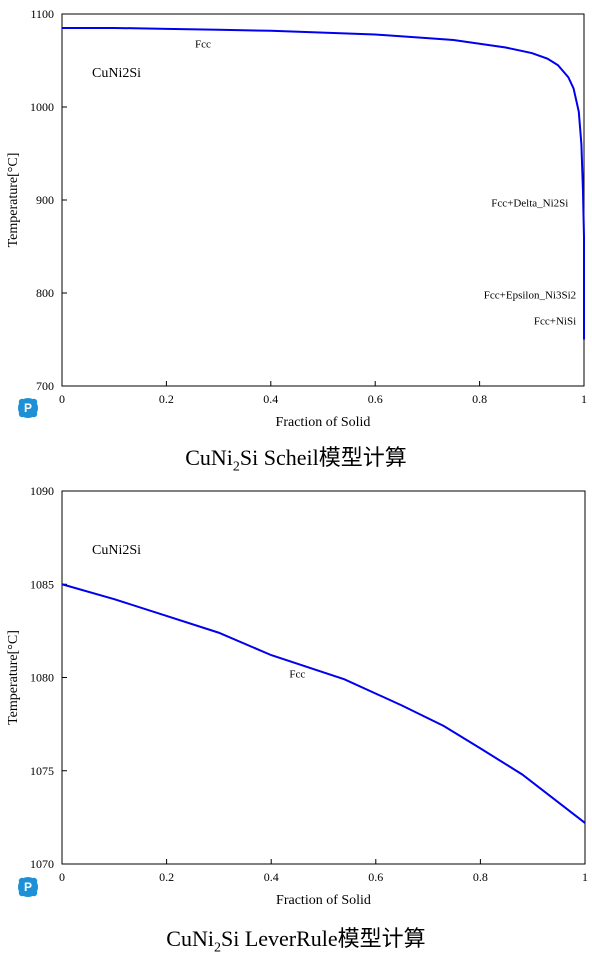 This screenshot has width=592, height=958. What do you see at coordinates (42, 491) in the screenshot?
I see `y-tick-label: 1090` at bounding box center [42, 491].